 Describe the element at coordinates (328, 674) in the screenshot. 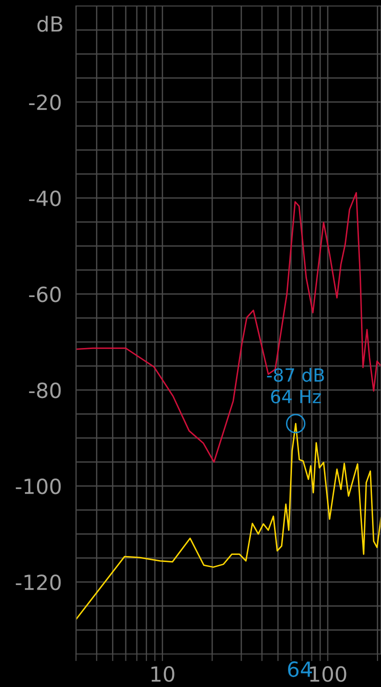

I see `x-tick-label: 100` at that location.